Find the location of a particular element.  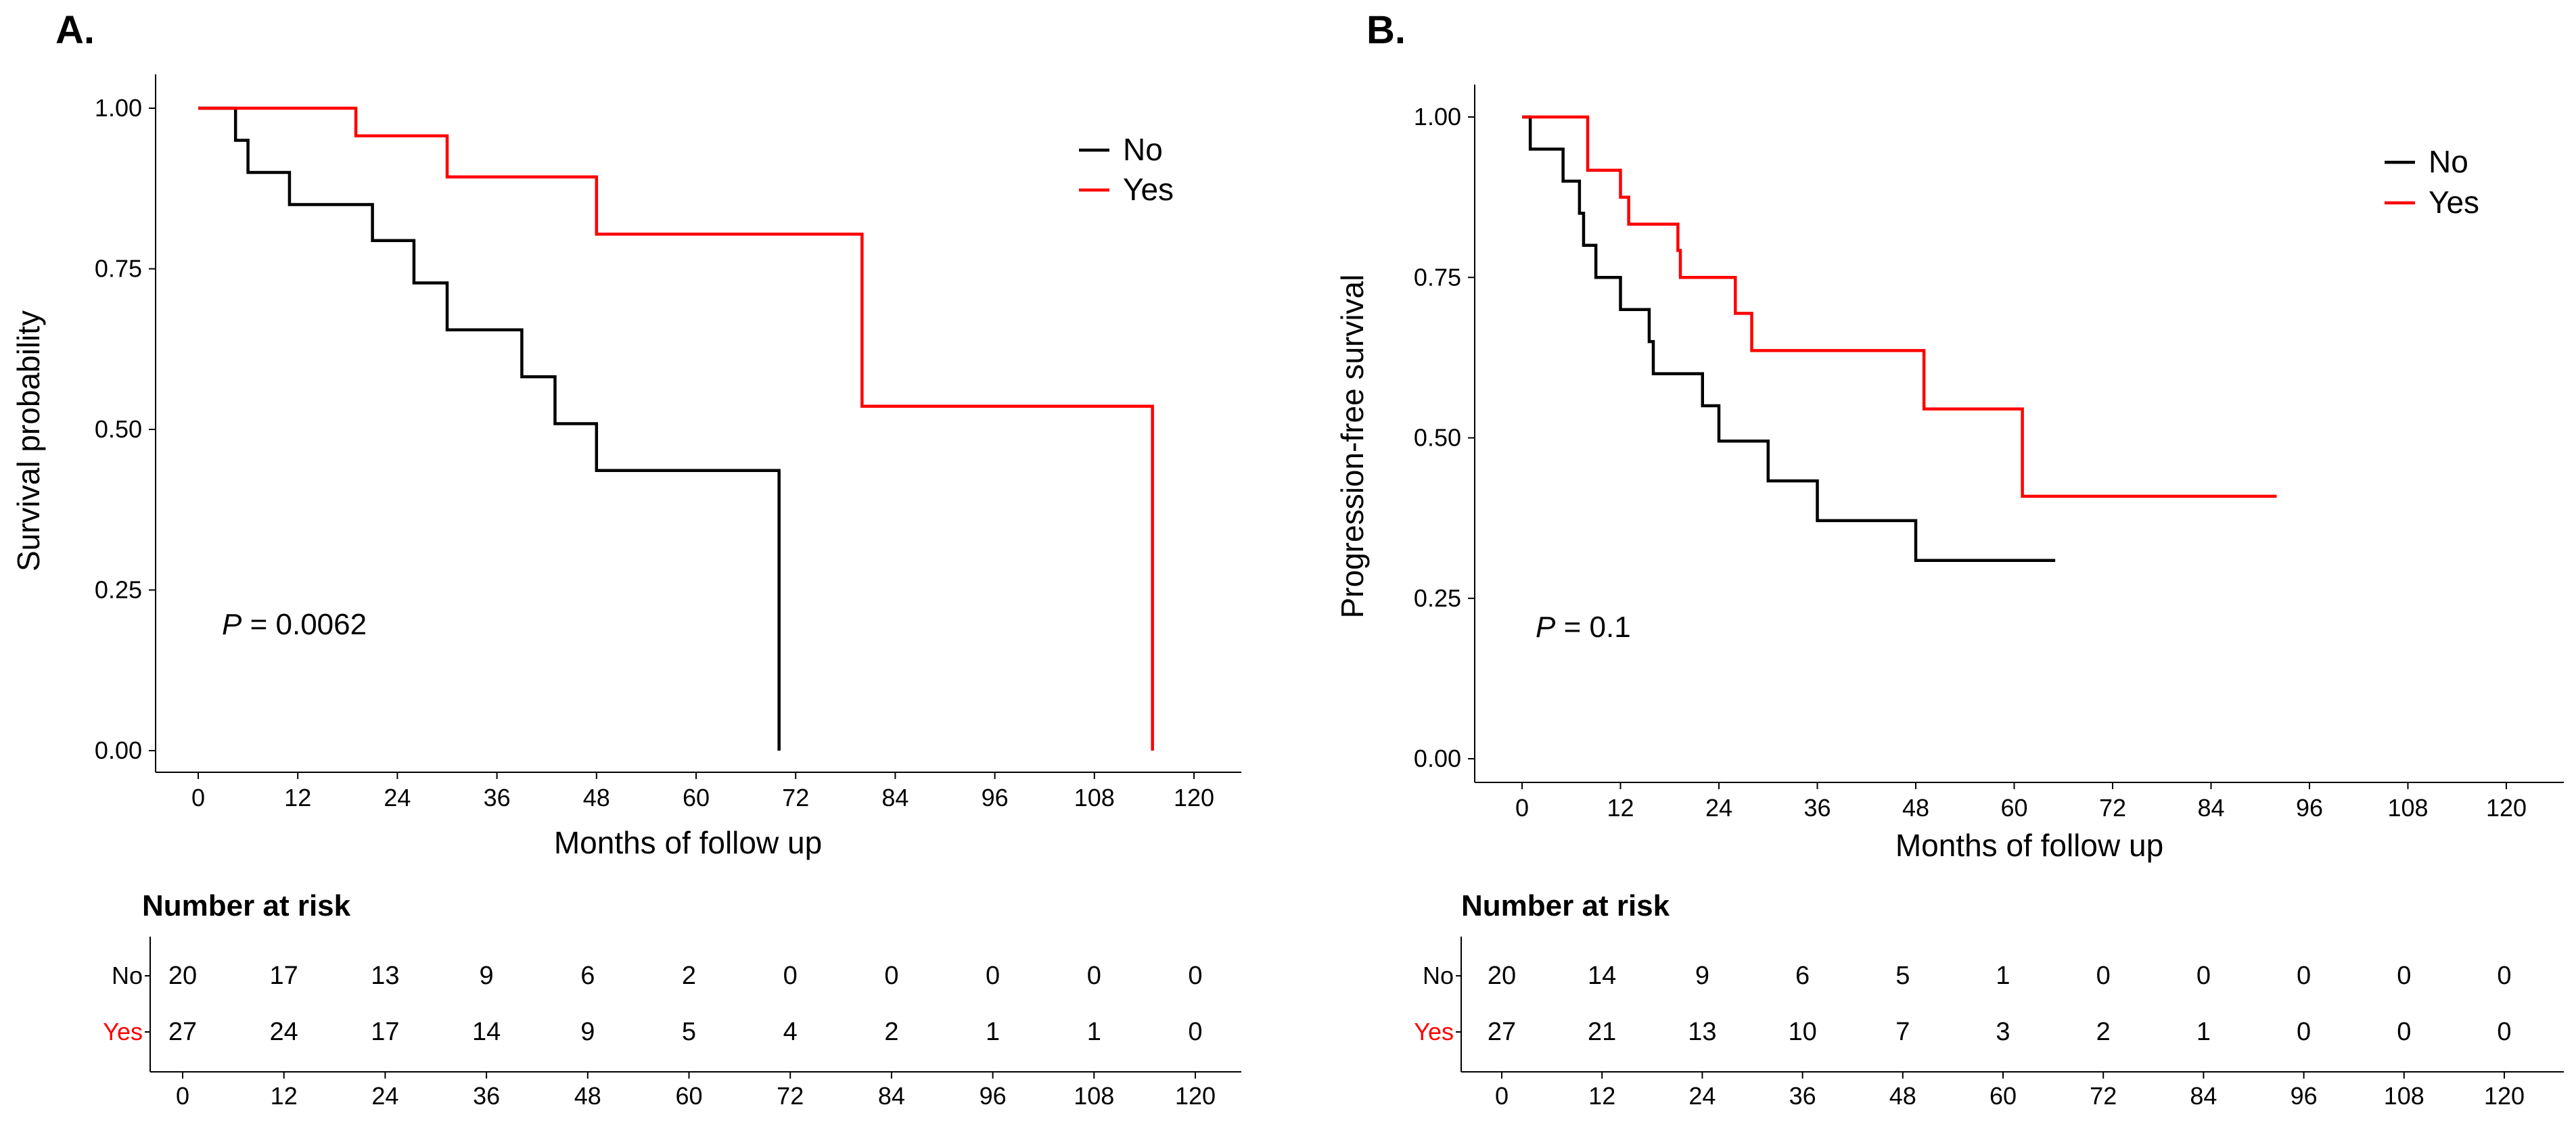

panel-a-label: A. is located at coordinates (75, 30).